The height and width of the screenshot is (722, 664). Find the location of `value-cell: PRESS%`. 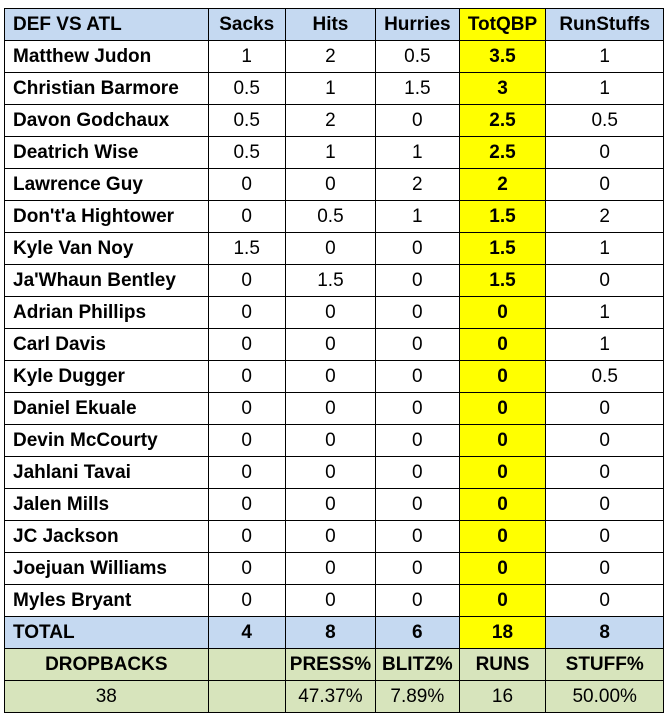

value-cell: PRESS% is located at coordinates (330, 664).